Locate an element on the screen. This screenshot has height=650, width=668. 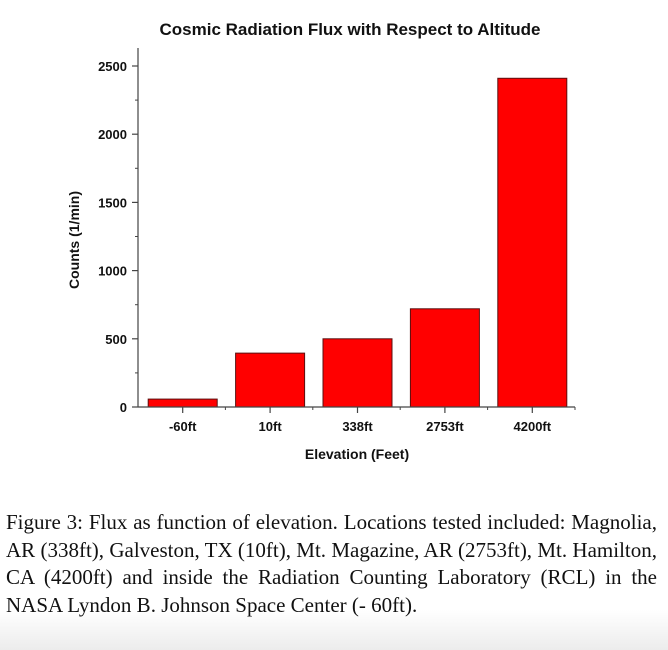
y-tick-label: 500 is located at coordinates (116, 339).